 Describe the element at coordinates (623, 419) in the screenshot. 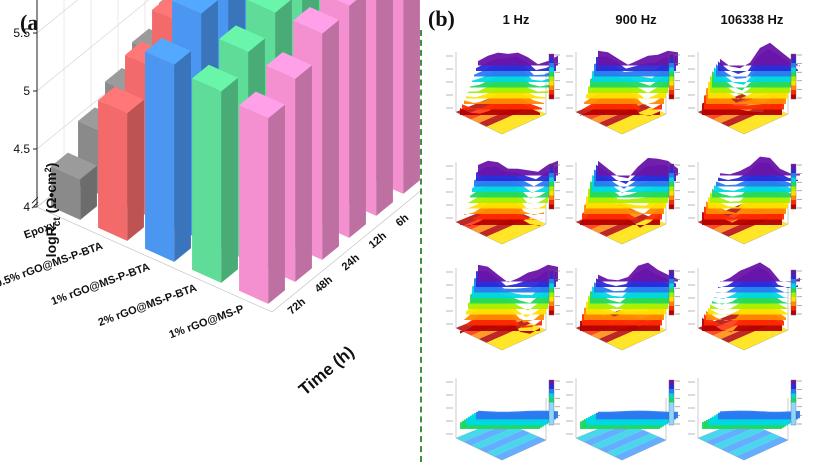

I see `surface-plot-r4-c2` at that location.